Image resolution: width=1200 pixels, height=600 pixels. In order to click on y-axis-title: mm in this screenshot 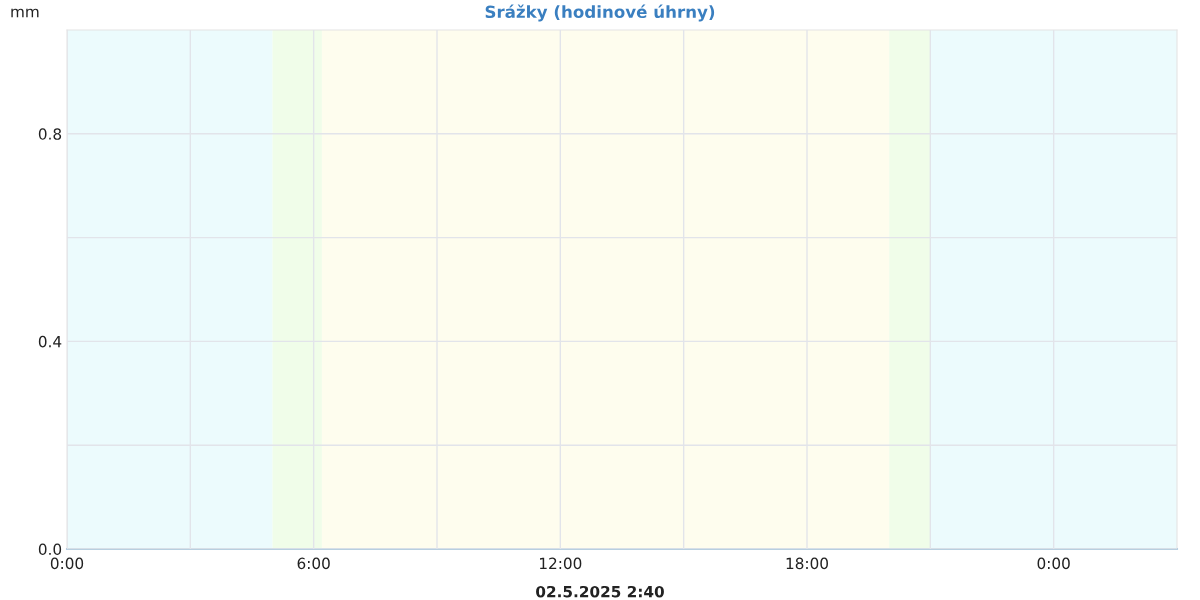, I will do `click(25, 13)`.